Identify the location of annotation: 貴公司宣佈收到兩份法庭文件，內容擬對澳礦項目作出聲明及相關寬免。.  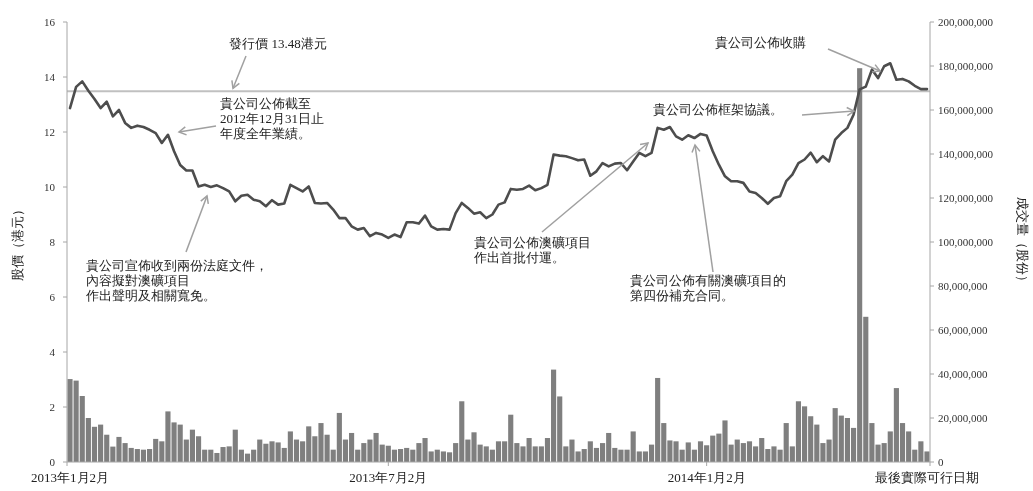
(176, 280).